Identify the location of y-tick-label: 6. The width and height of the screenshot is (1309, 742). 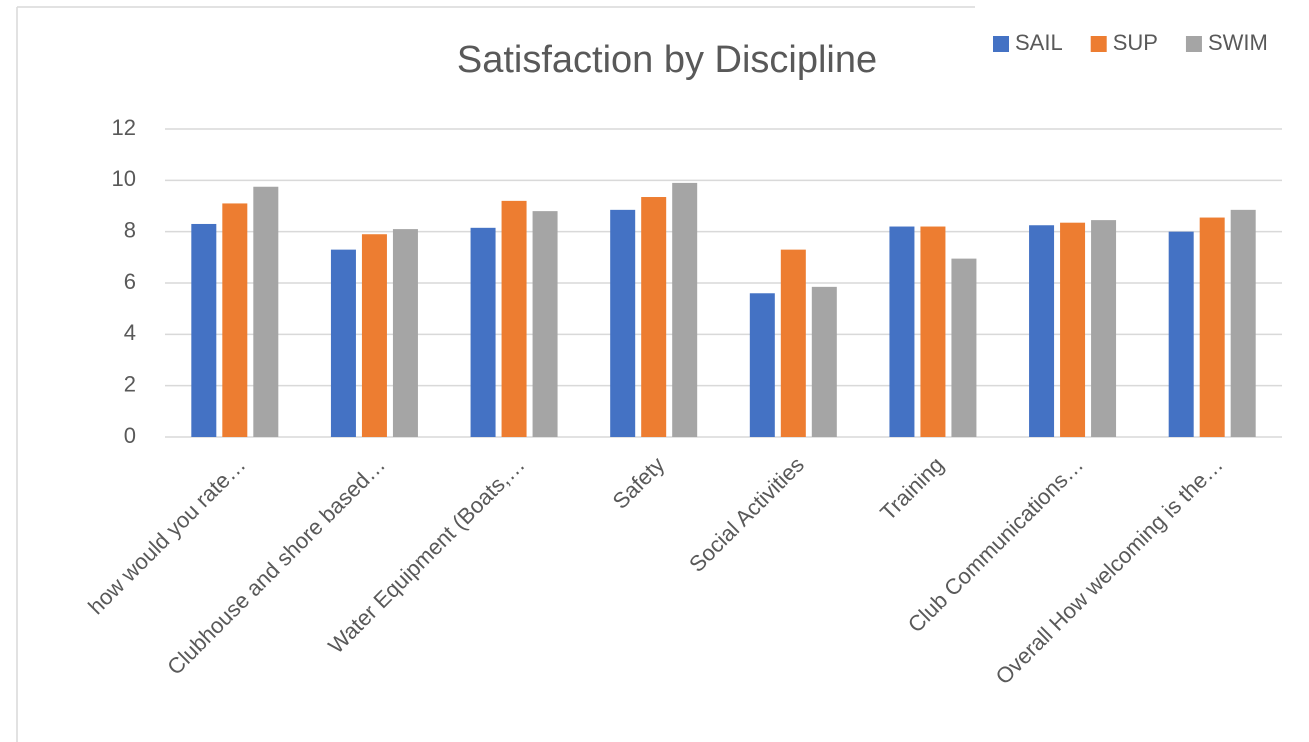
(130, 281).